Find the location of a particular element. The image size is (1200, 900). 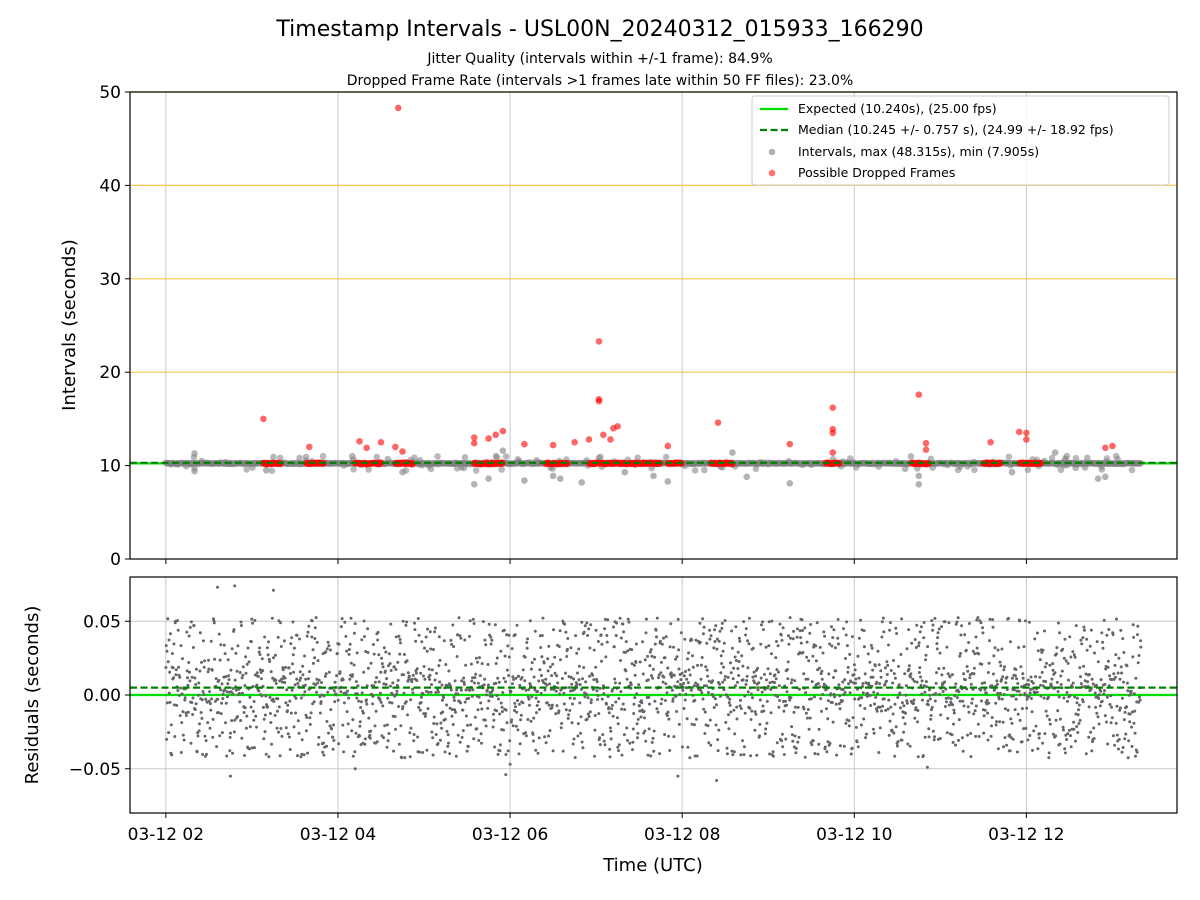

residuals-y-axis: 0.050.00−0.05 is located at coordinates (99, 696).